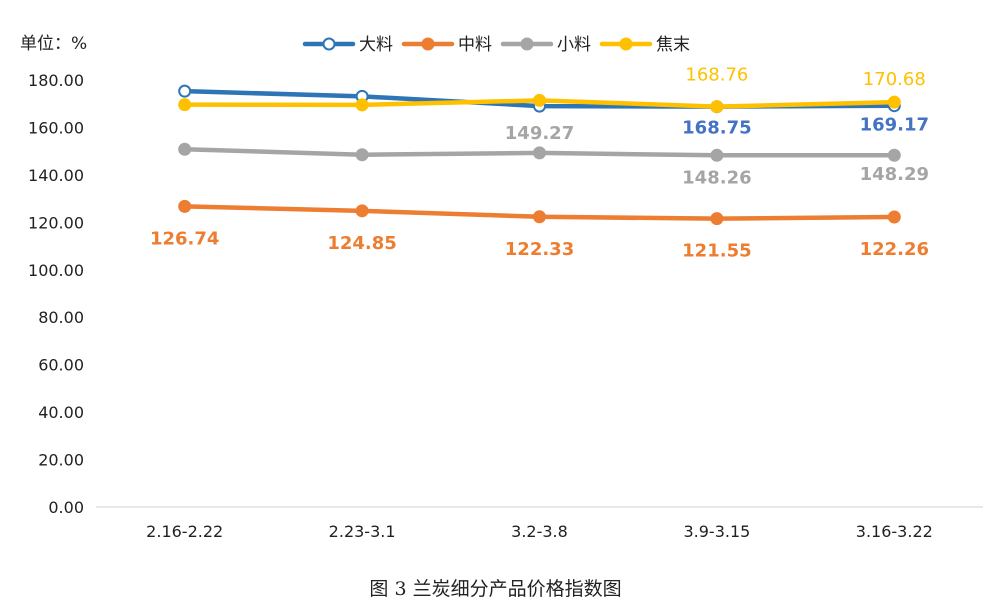 The width and height of the screenshot is (991, 611). What do you see at coordinates (446, 45) in the screenshot?
I see `legend-item: 中料` at bounding box center [446, 45].